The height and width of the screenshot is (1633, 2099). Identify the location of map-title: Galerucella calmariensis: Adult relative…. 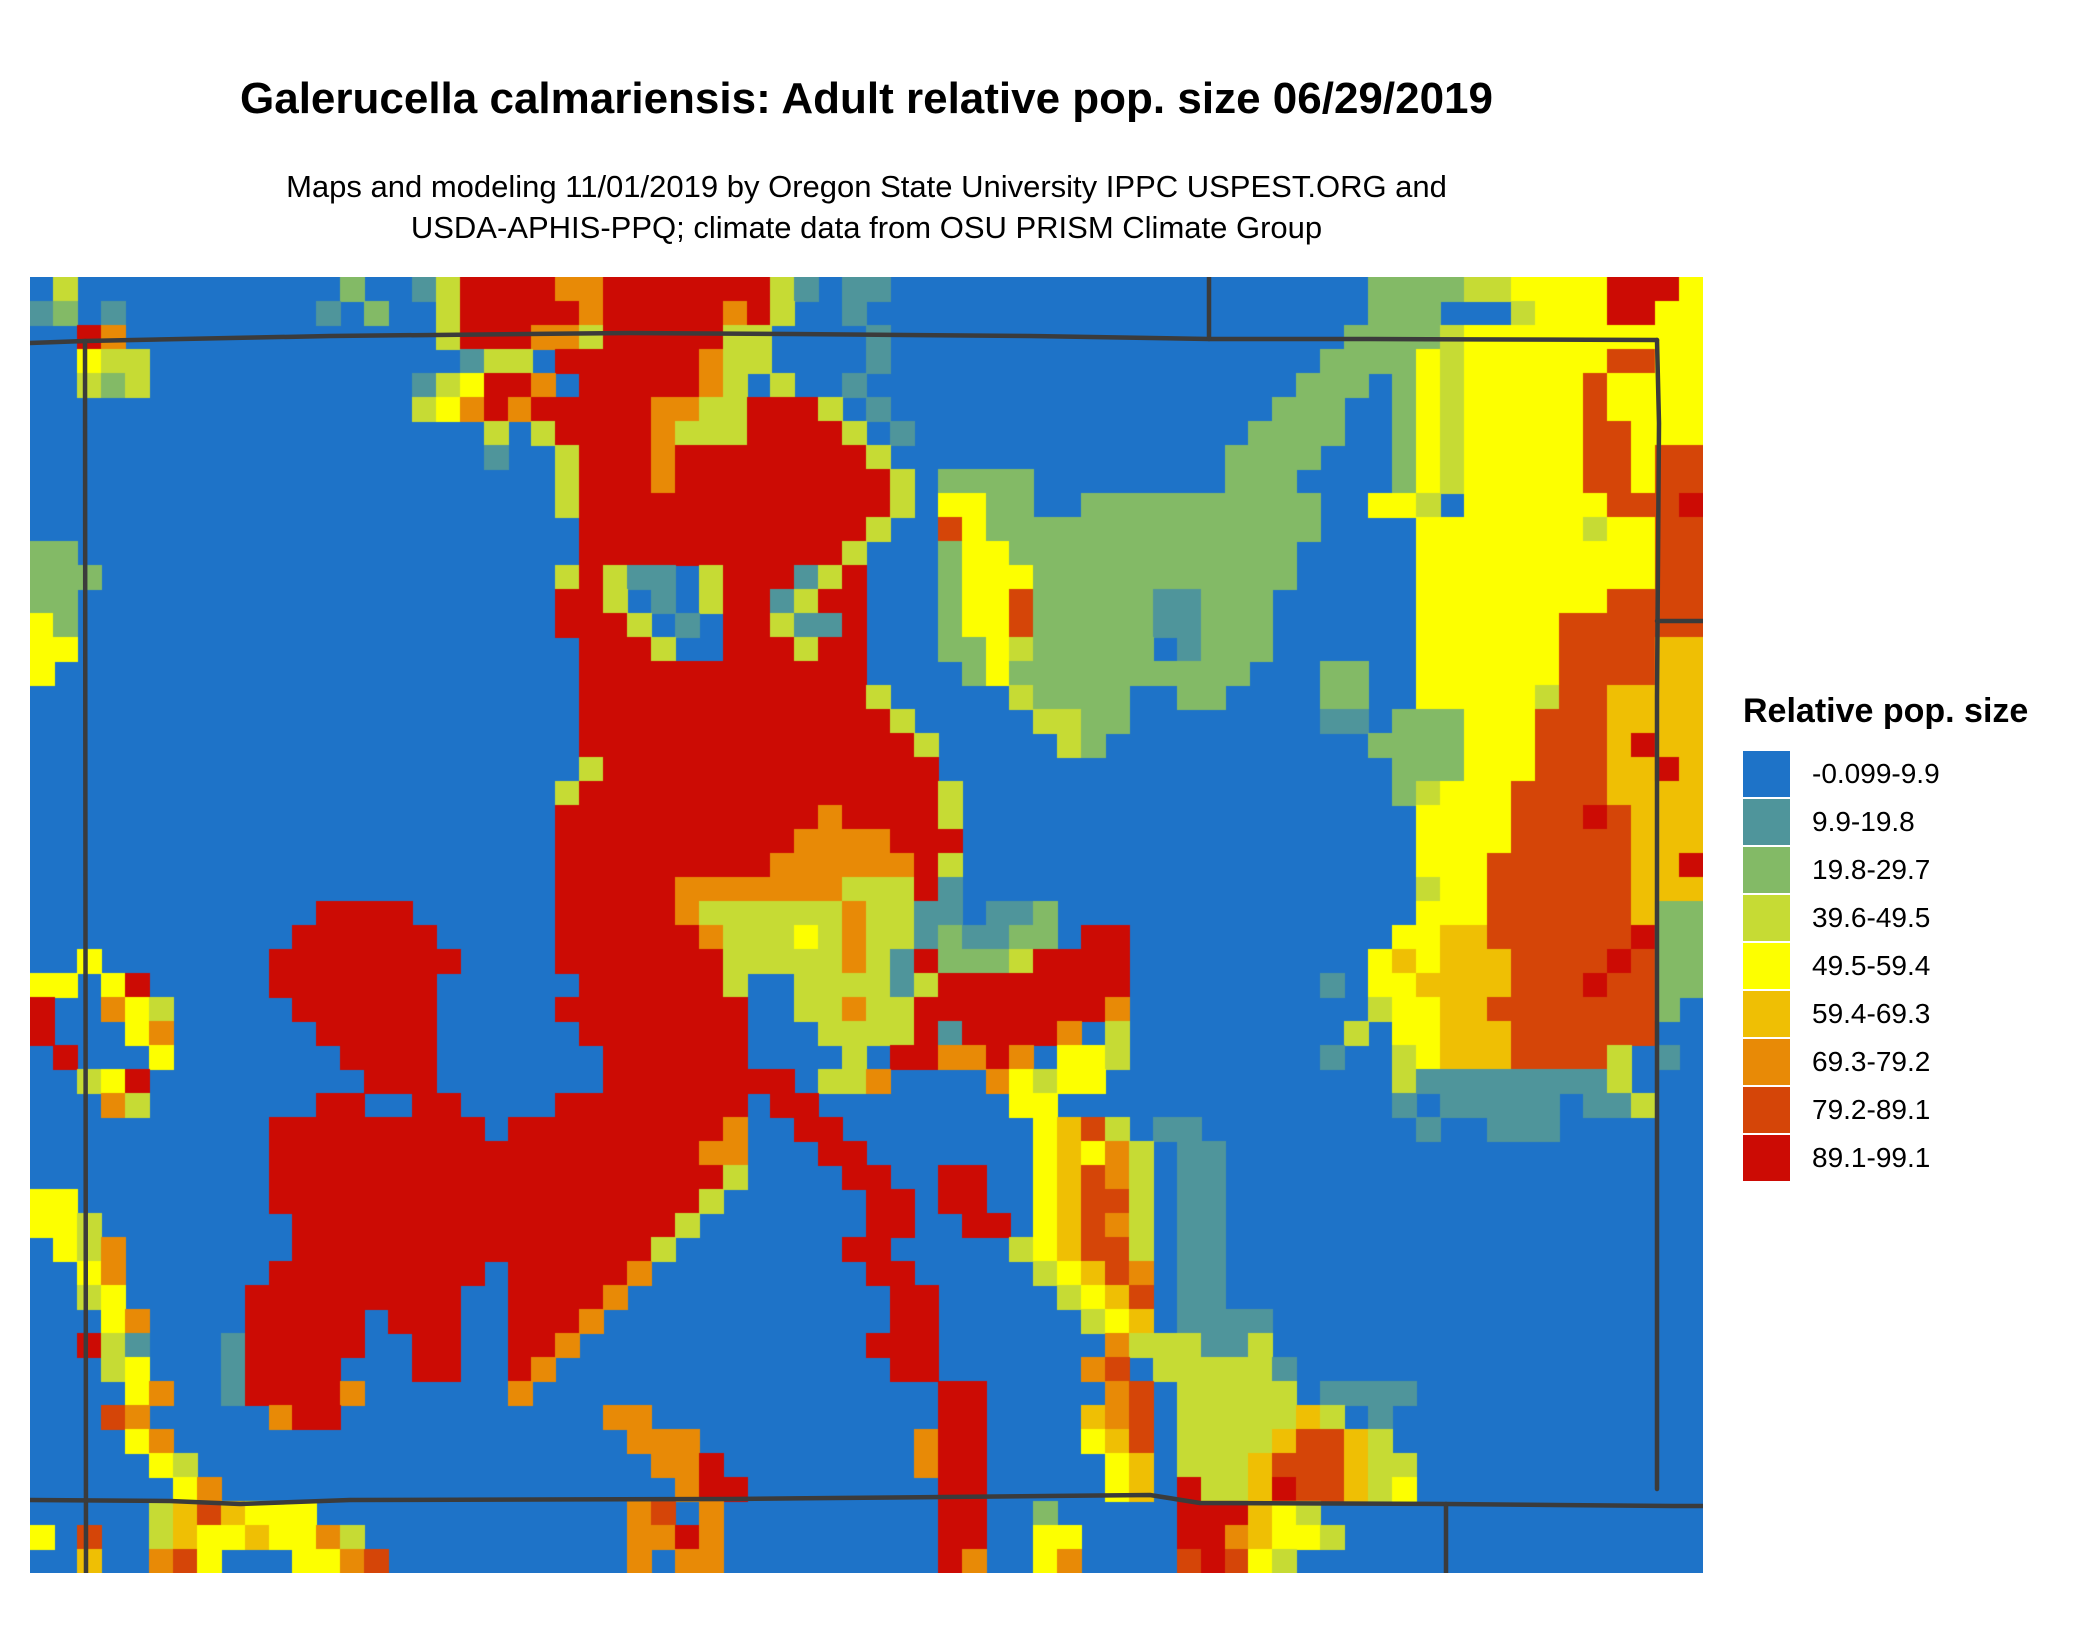
(866, 98).